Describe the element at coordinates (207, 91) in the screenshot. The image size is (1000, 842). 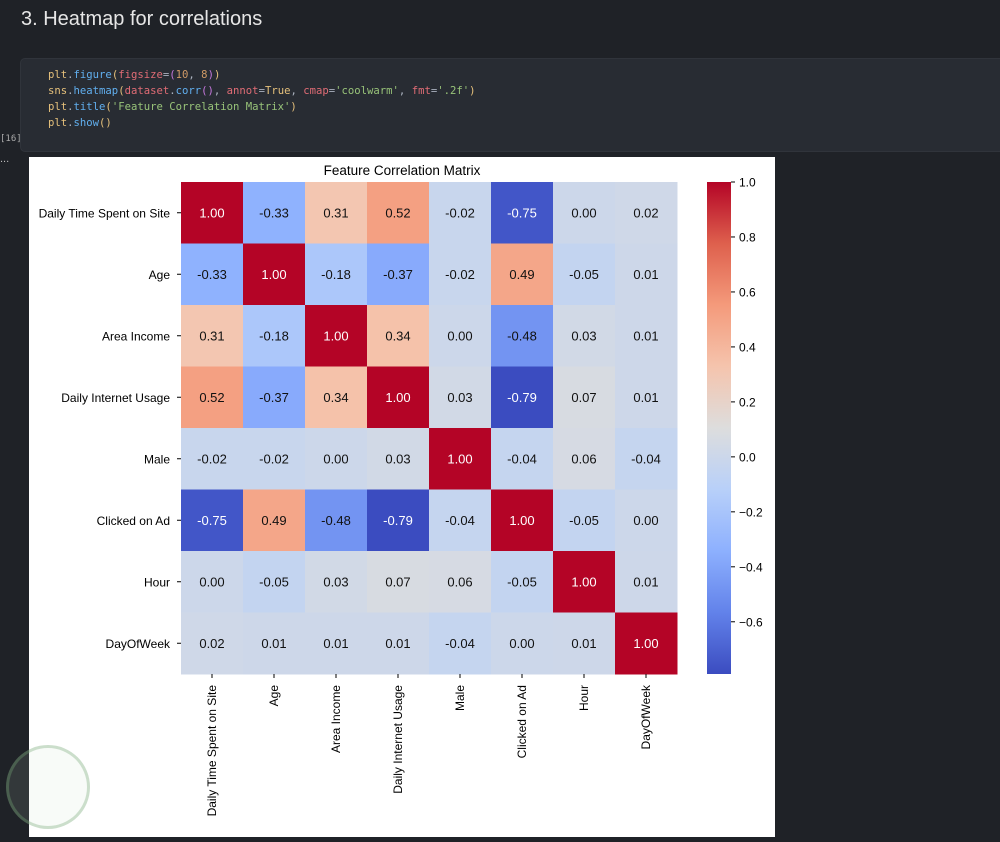
I see `code-token: ()` at that location.